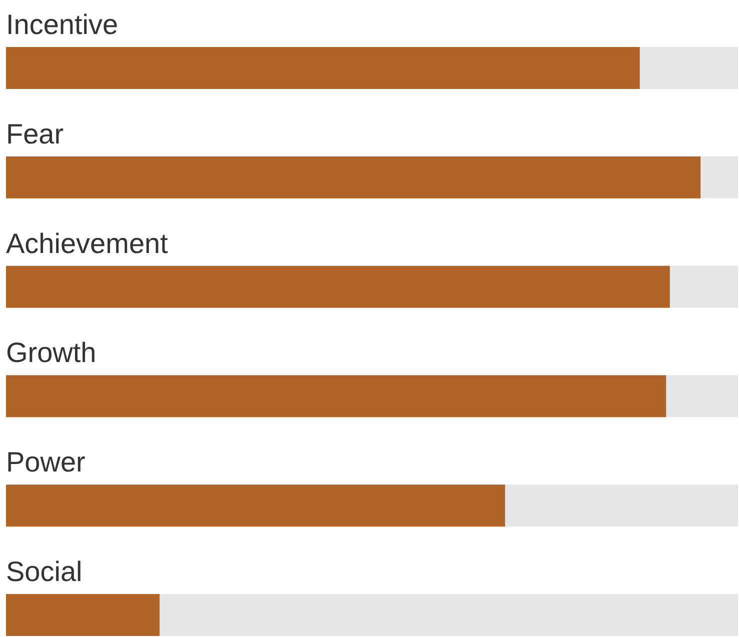 The height and width of the screenshot is (637, 739). Describe the element at coordinates (46, 462) in the screenshot. I see `y-tick-label: Power` at that location.